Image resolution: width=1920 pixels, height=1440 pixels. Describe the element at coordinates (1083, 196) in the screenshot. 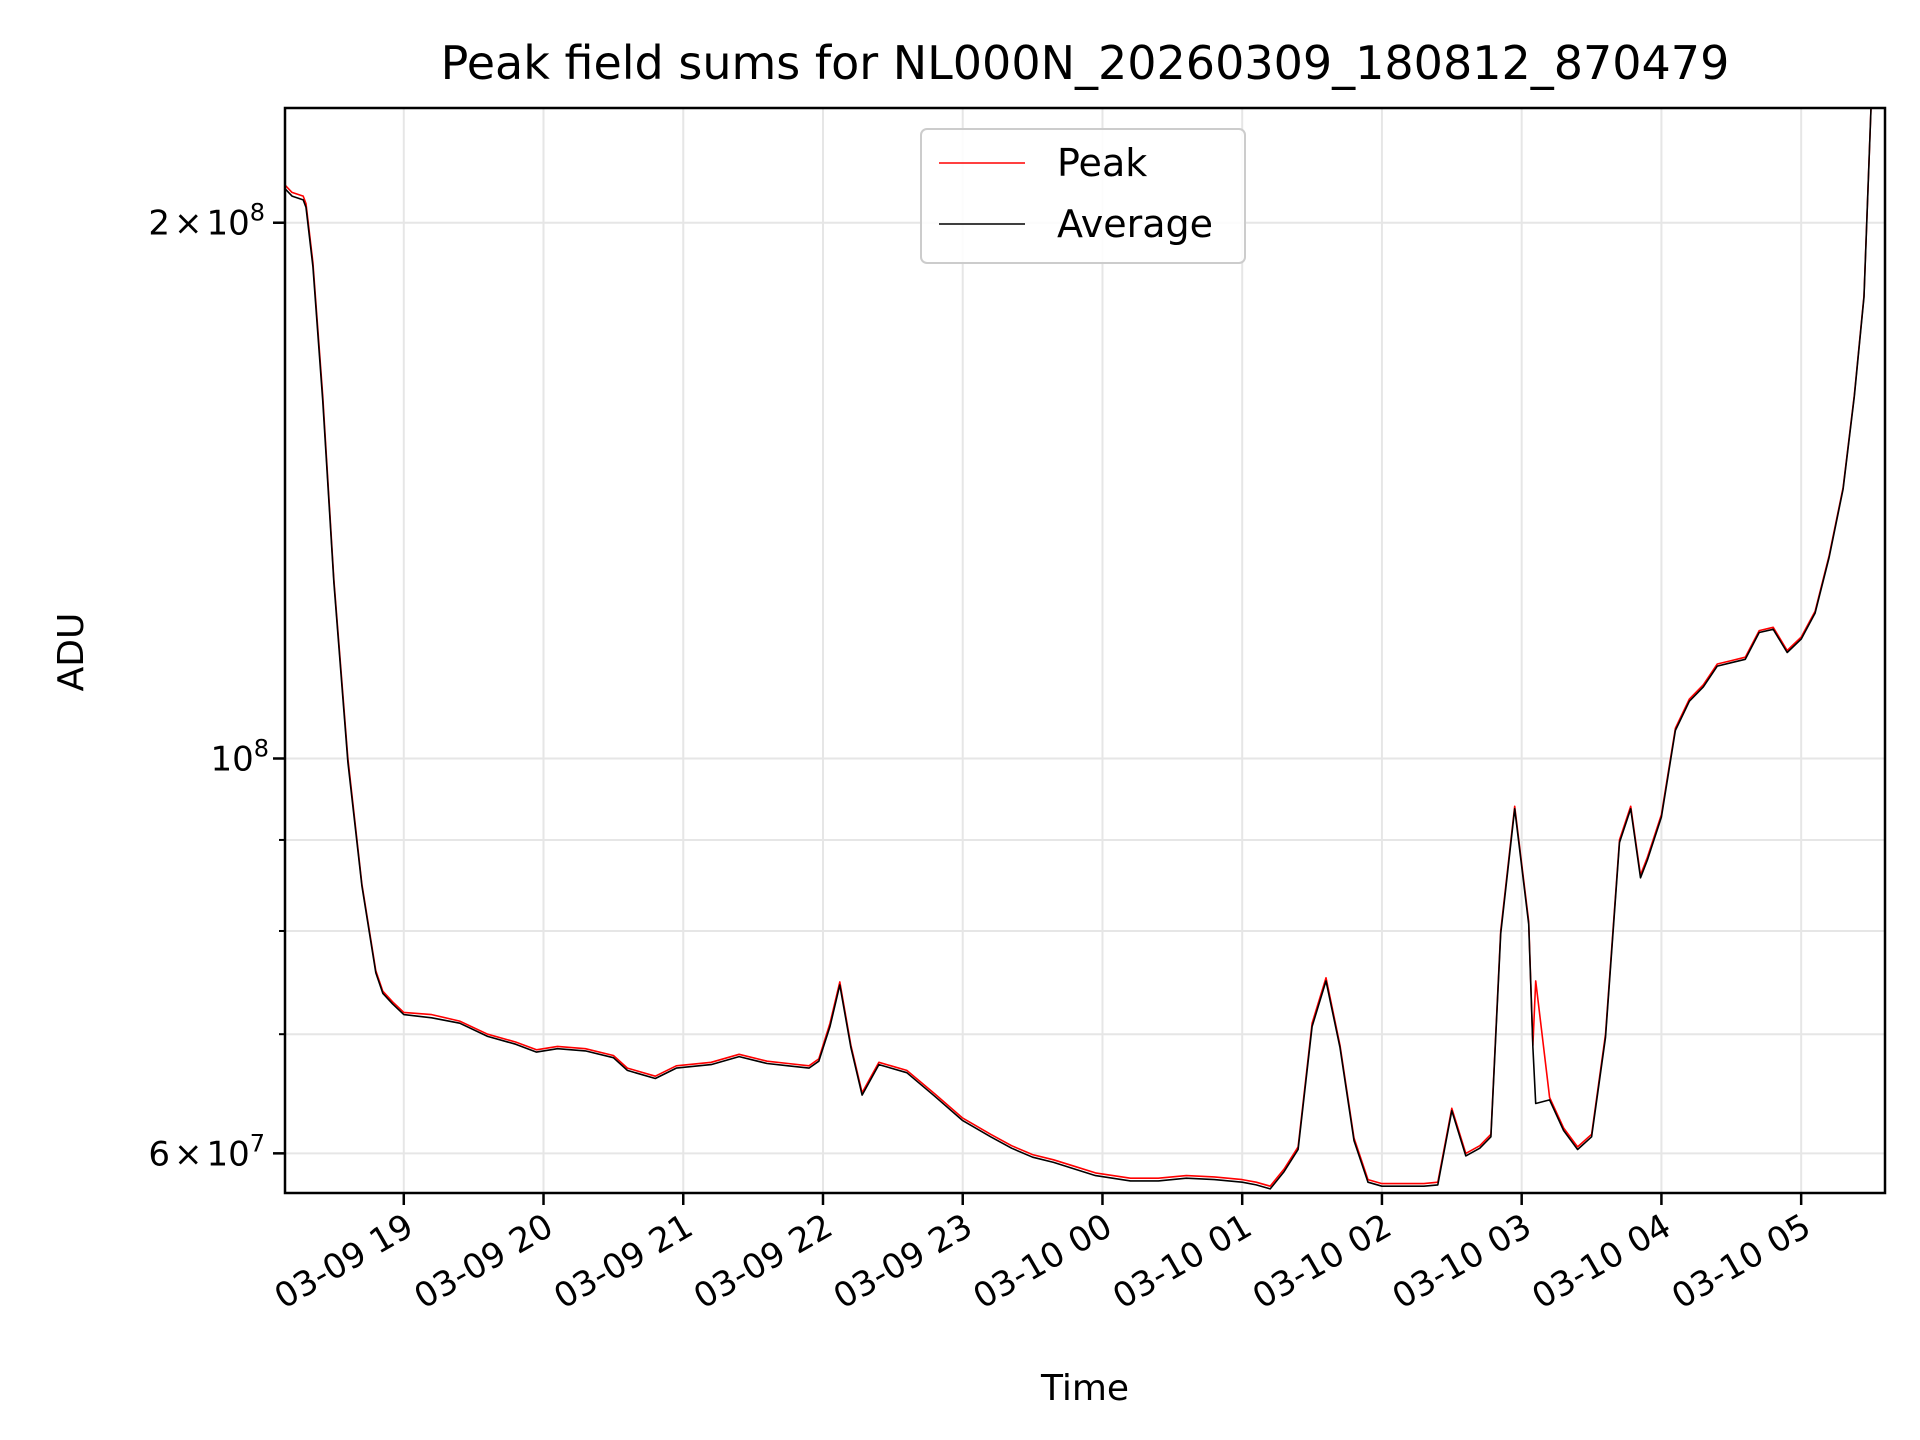

I see `legend: Peak Average` at that location.